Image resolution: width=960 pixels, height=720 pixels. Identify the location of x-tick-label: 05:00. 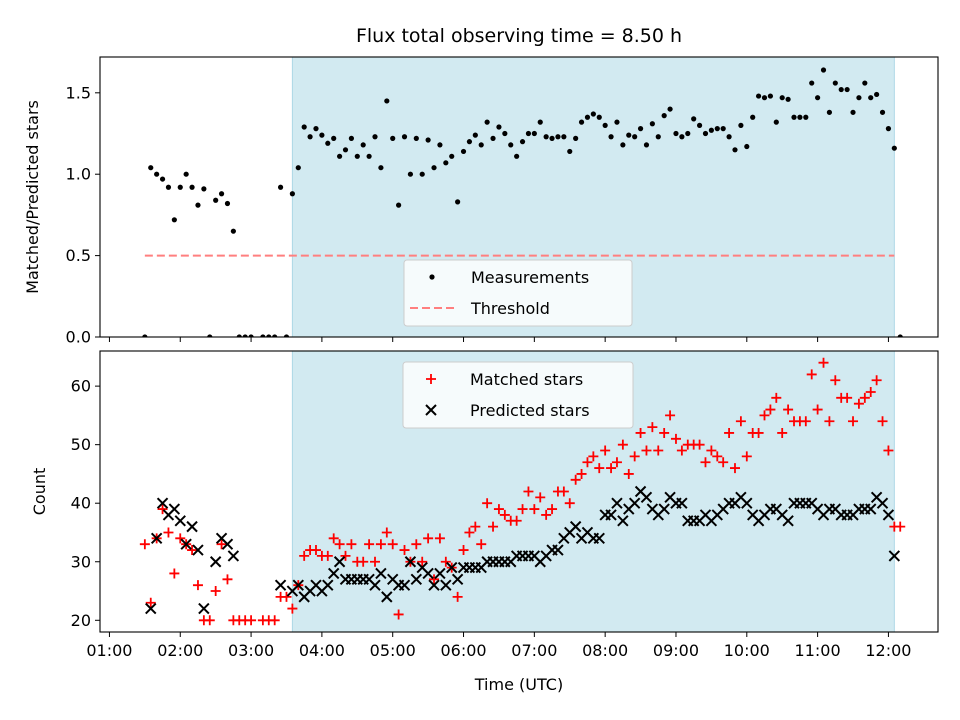
(393, 650).